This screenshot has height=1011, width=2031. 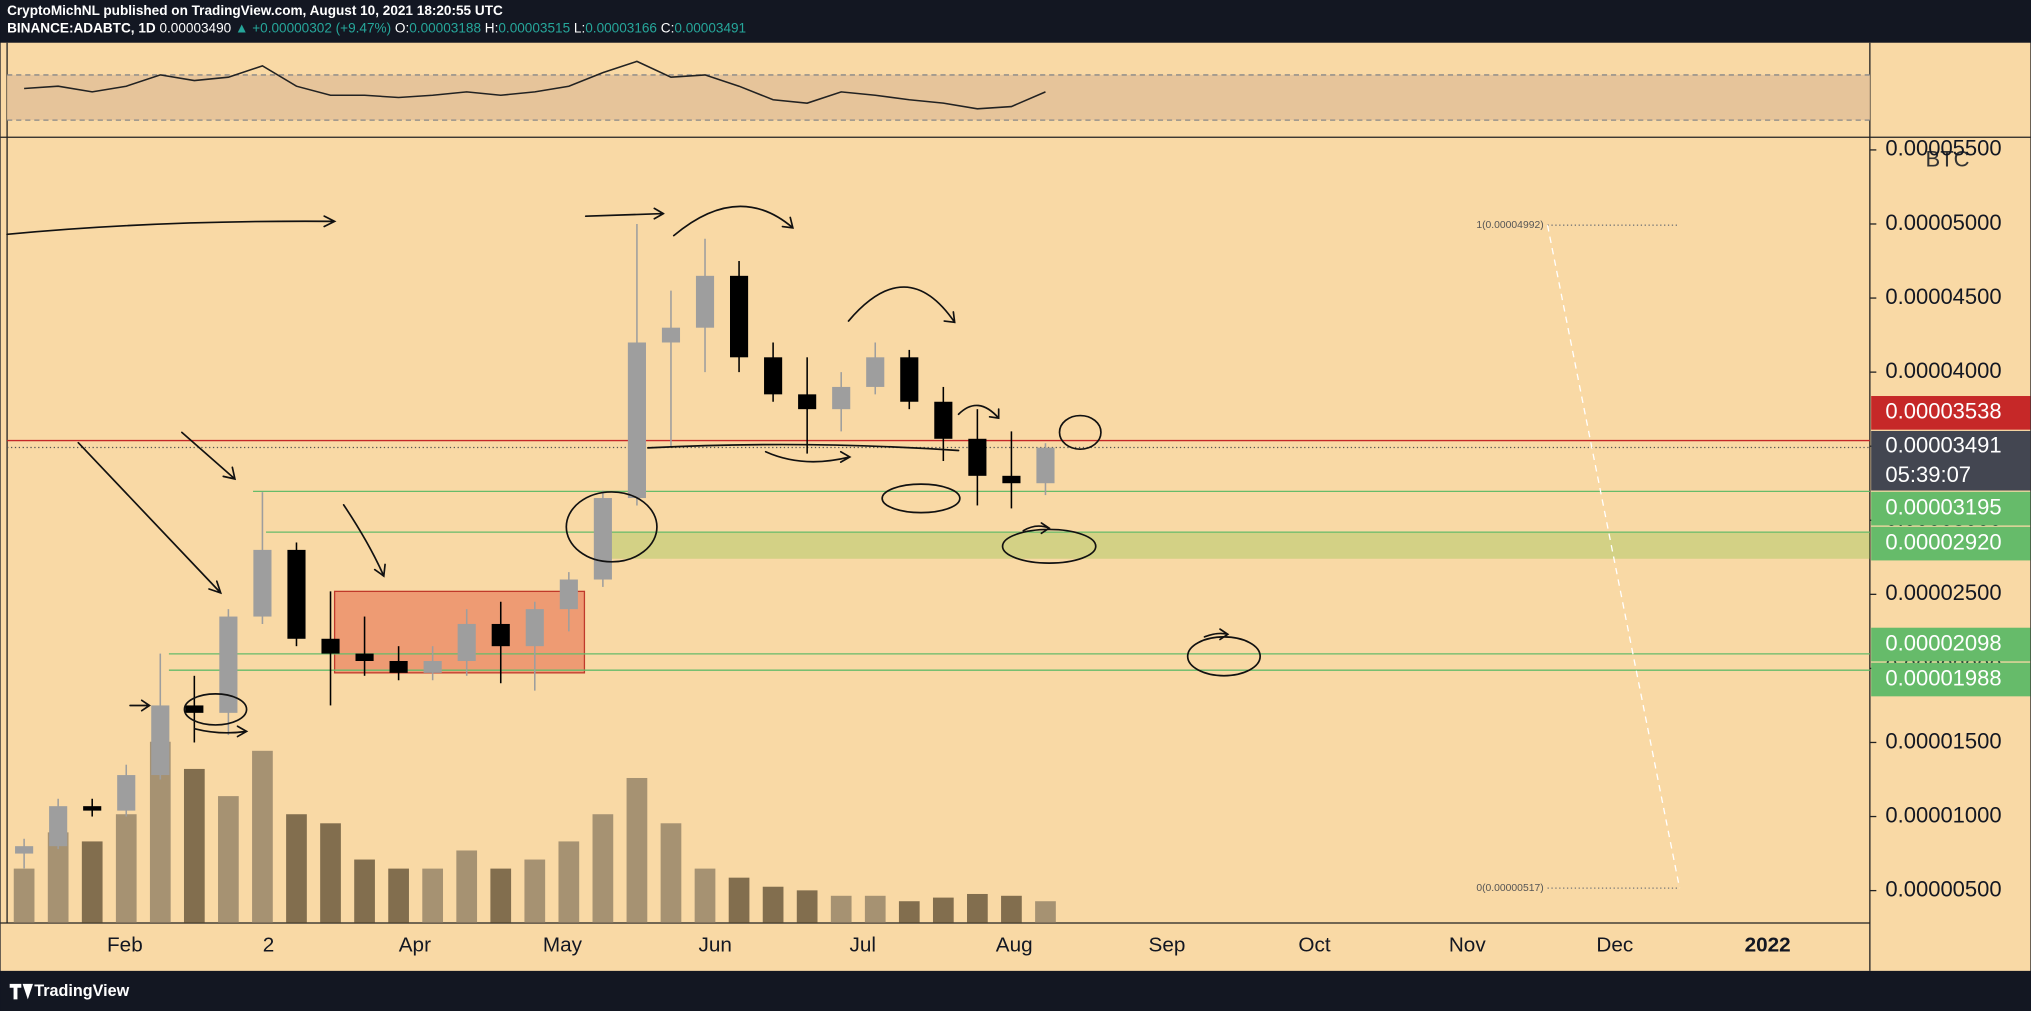 What do you see at coordinates (1509, 888) in the screenshot?
I see `fib-label: 0(0.00000517)` at bounding box center [1509, 888].